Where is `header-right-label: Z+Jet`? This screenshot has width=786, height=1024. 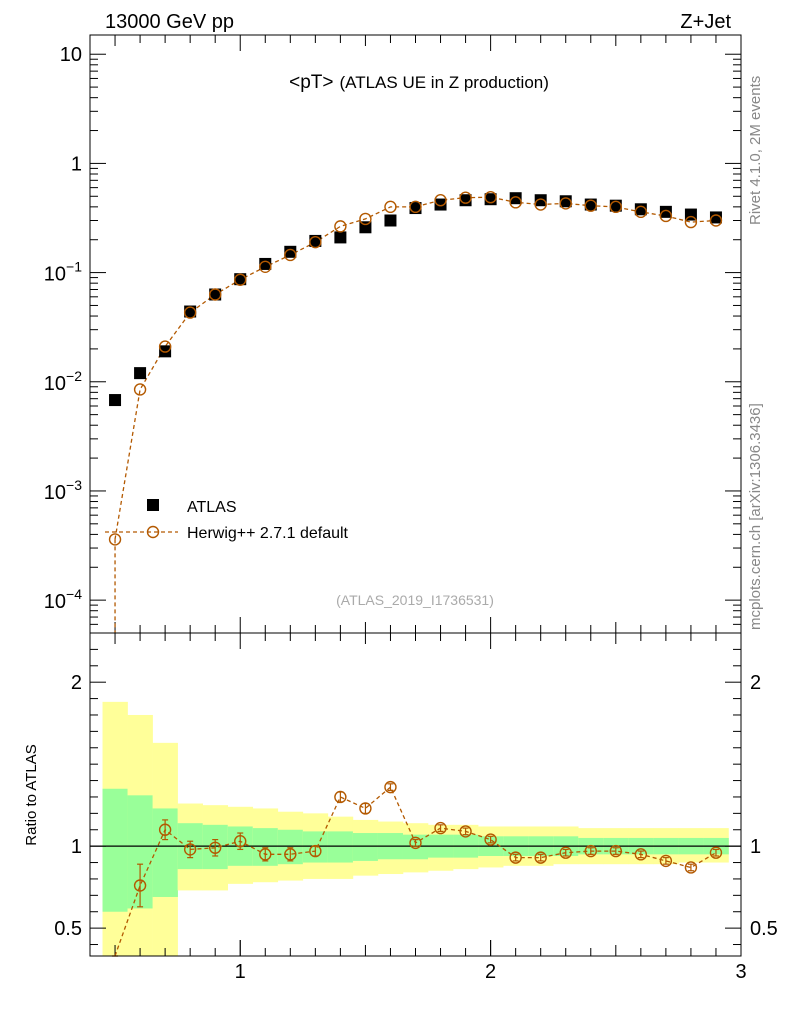 header-right-label: Z+Jet is located at coordinates (705, 22).